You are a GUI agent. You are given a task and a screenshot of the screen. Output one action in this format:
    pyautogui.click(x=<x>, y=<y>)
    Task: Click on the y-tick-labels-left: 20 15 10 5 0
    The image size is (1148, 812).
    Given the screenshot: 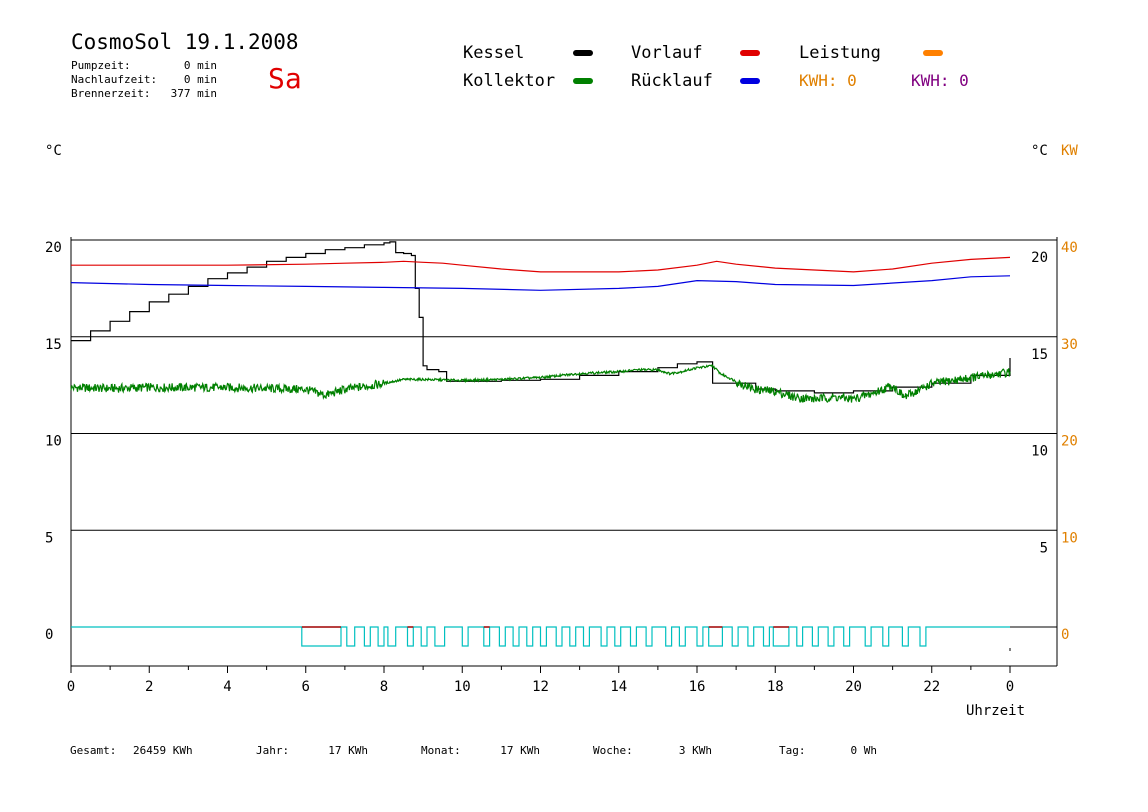 What is the action you would take?
    pyautogui.click(x=53, y=441)
    